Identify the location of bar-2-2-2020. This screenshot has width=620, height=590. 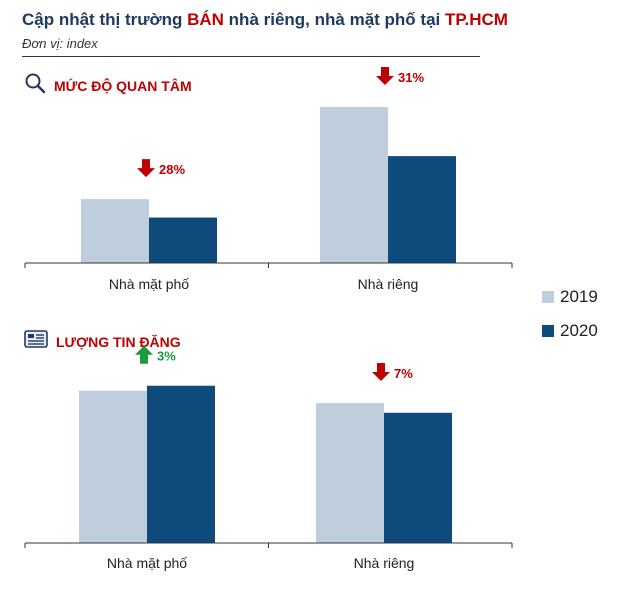
(418, 477).